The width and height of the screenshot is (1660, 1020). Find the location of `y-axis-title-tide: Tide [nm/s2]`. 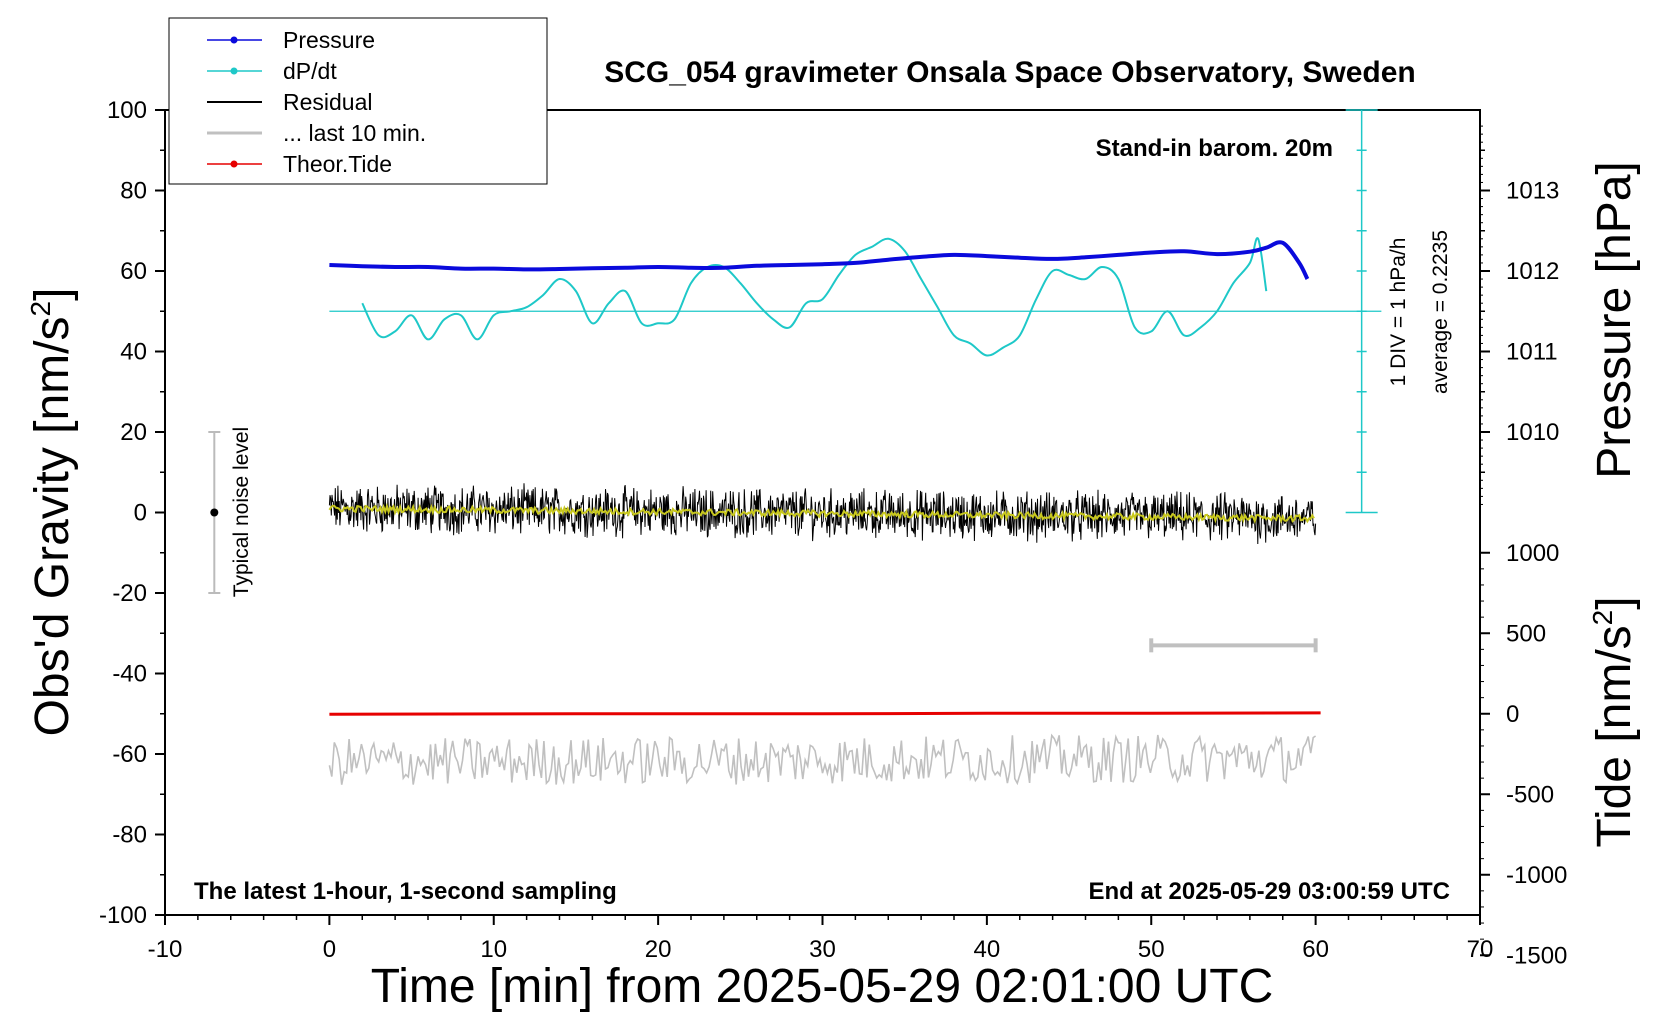

y-axis-title-tide: Tide [nm/s2] is located at coordinates (1614, 721).